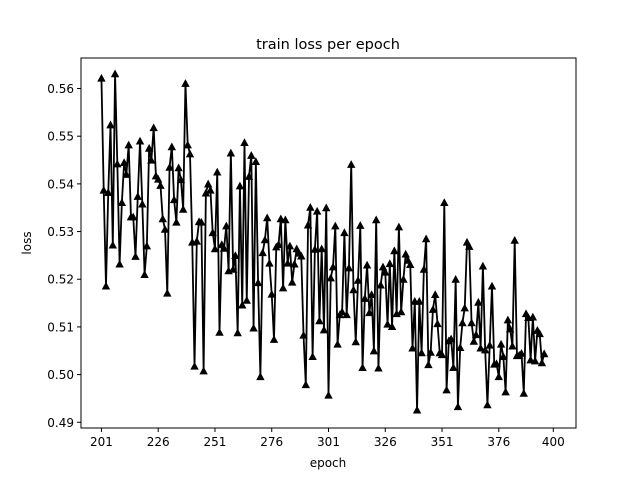  I want to click on x-tick-label: 326, so click(385, 442).